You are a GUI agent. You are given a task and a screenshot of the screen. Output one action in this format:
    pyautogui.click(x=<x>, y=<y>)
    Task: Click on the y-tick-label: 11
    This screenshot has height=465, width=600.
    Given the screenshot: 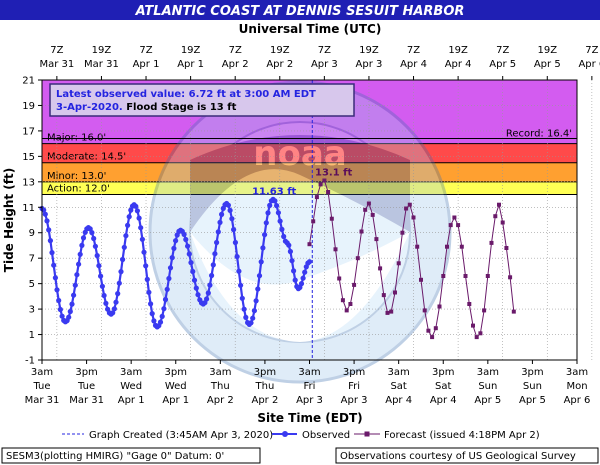 What is the action you would take?
    pyautogui.click(x=28, y=208)
    